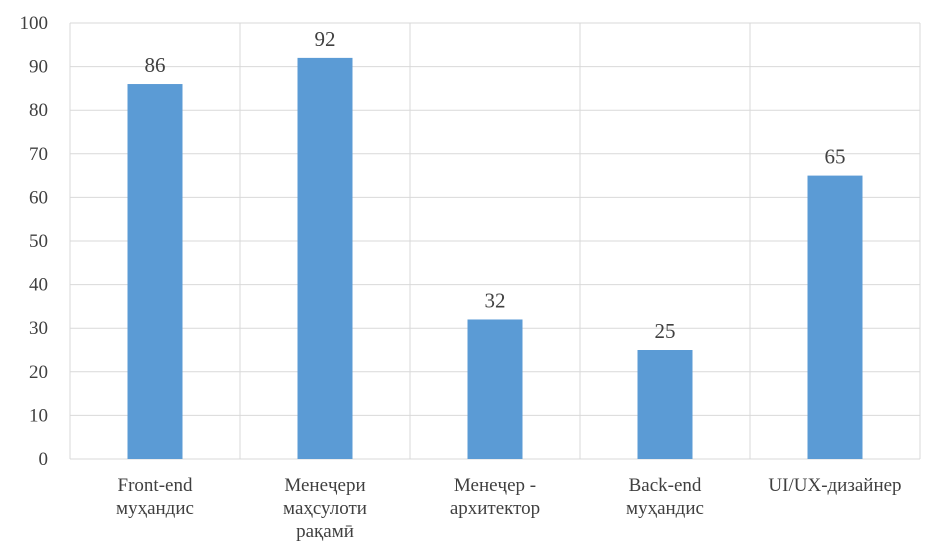 Image resolution: width=926 pixels, height=551 pixels. I want to click on x-tick-label: рақамӣ, so click(325, 531).